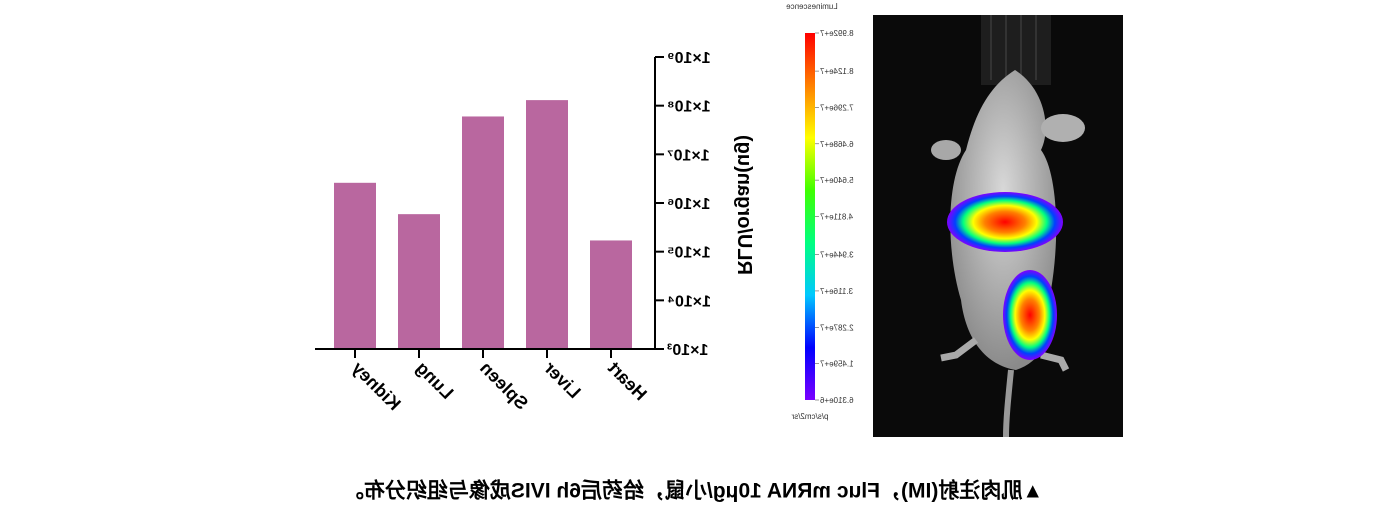 The image size is (1386, 510). What do you see at coordinates (744, 205) in the screenshot?
I see `y-axis-label: RLU/organ(ug)` at bounding box center [744, 205].